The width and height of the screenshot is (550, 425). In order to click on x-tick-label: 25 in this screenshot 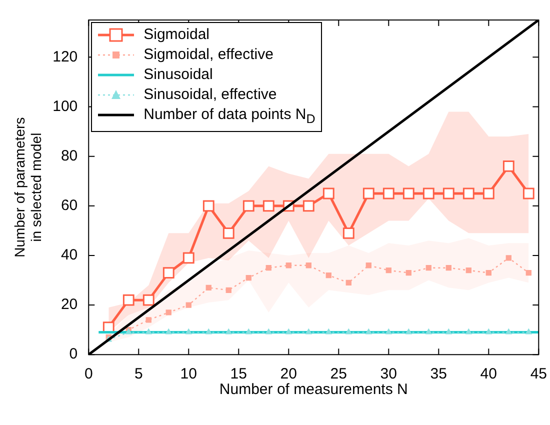, I will do `click(338, 374)`.